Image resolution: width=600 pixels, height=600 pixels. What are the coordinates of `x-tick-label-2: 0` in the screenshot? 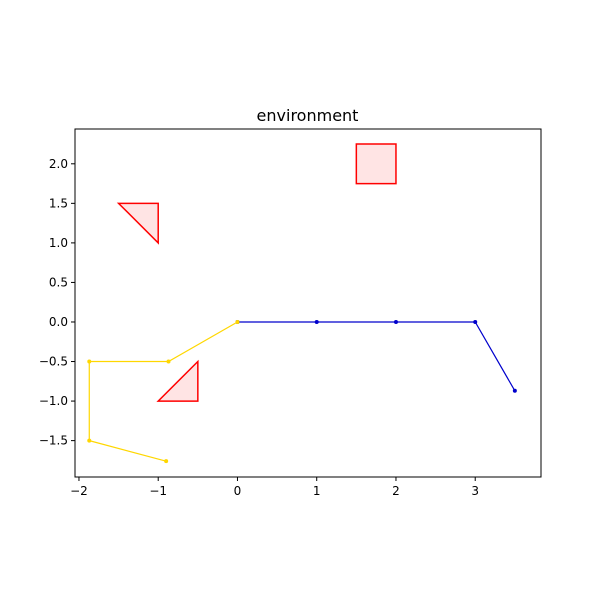 It's located at (238, 491).